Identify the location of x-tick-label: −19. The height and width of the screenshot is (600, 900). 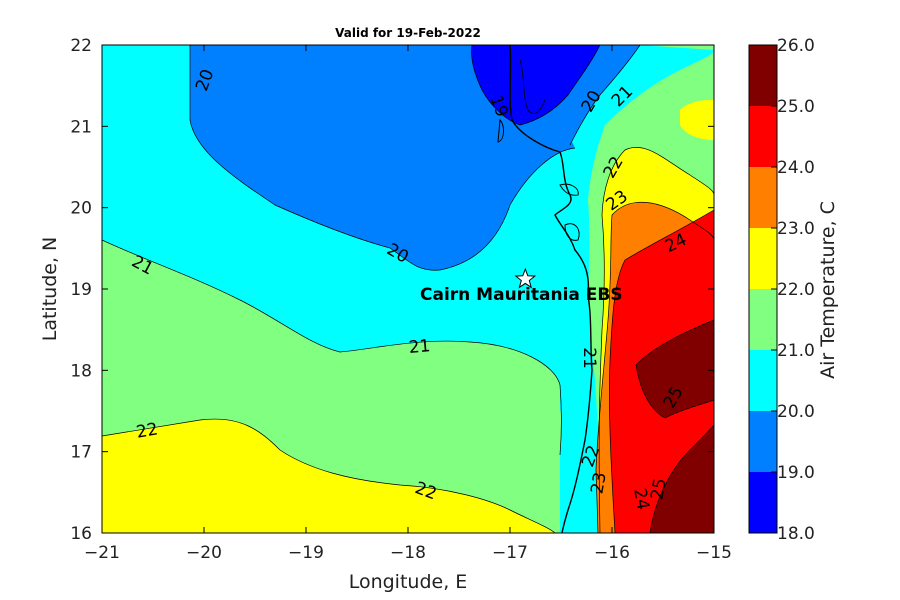
(306, 553).